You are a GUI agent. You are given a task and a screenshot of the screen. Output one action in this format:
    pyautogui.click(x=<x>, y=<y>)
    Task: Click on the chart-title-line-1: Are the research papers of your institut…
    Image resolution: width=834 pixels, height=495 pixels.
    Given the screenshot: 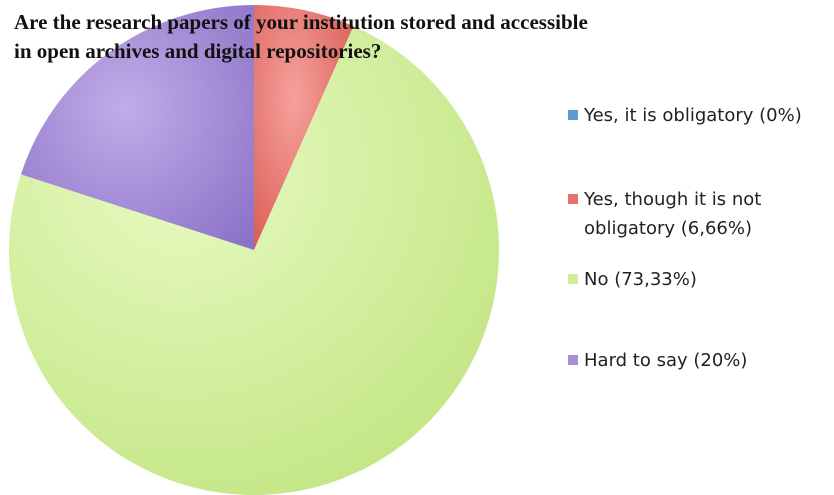 What is the action you would take?
    pyautogui.click(x=301, y=22)
    